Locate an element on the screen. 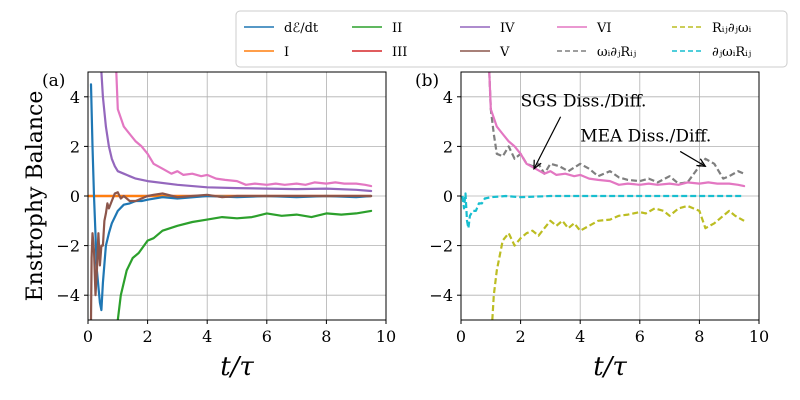  y-axis-label: Enstrophy Balance is located at coordinates (35, 196).